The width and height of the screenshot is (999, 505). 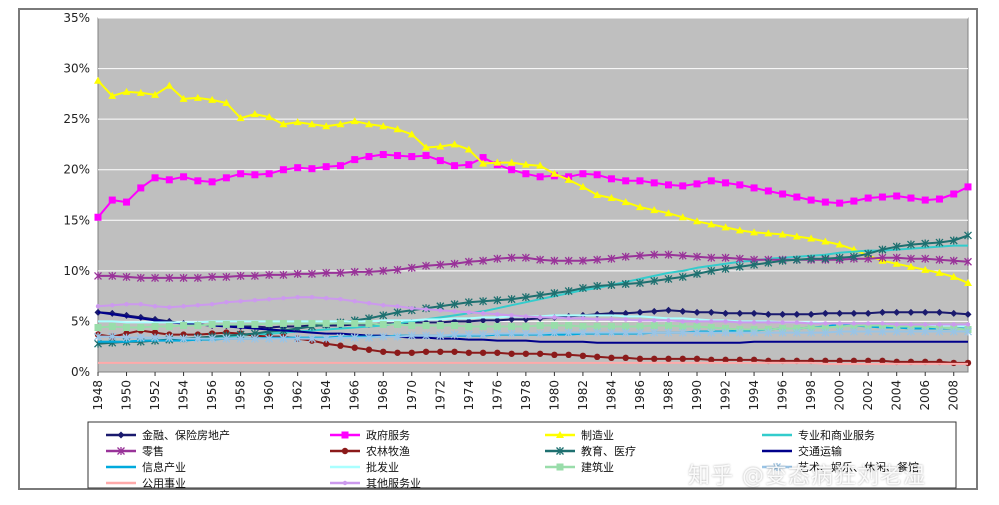 What do you see at coordinates (818, 435) in the screenshot?
I see `legend-entry: 专业和商业服务` at bounding box center [818, 435].